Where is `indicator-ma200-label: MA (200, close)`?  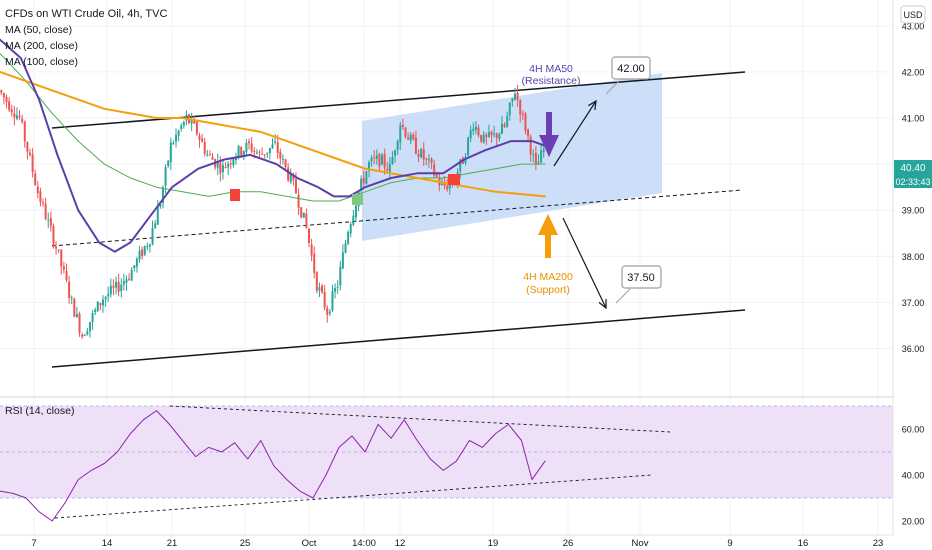 indicator-ma200-label: MA (200, close) is located at coordinates (41, 46).